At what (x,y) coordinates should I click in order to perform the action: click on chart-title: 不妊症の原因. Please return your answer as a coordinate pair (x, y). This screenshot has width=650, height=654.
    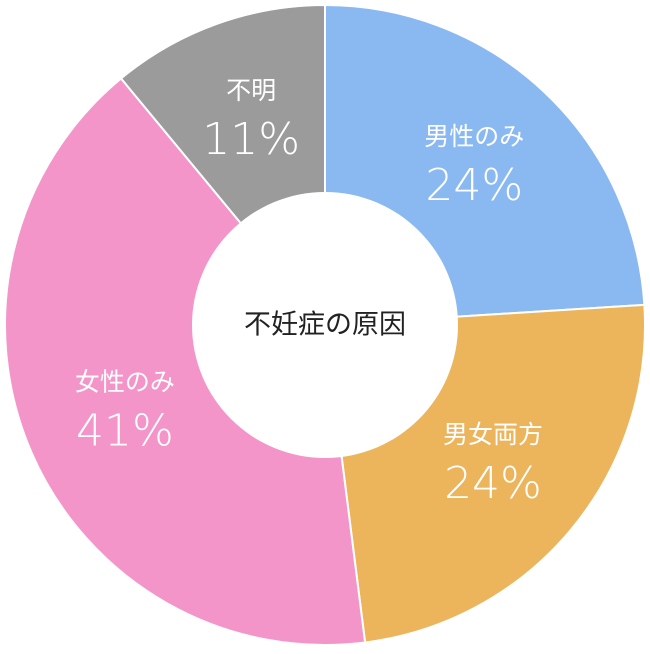
    Looking at the image, I should click on (325, 325).